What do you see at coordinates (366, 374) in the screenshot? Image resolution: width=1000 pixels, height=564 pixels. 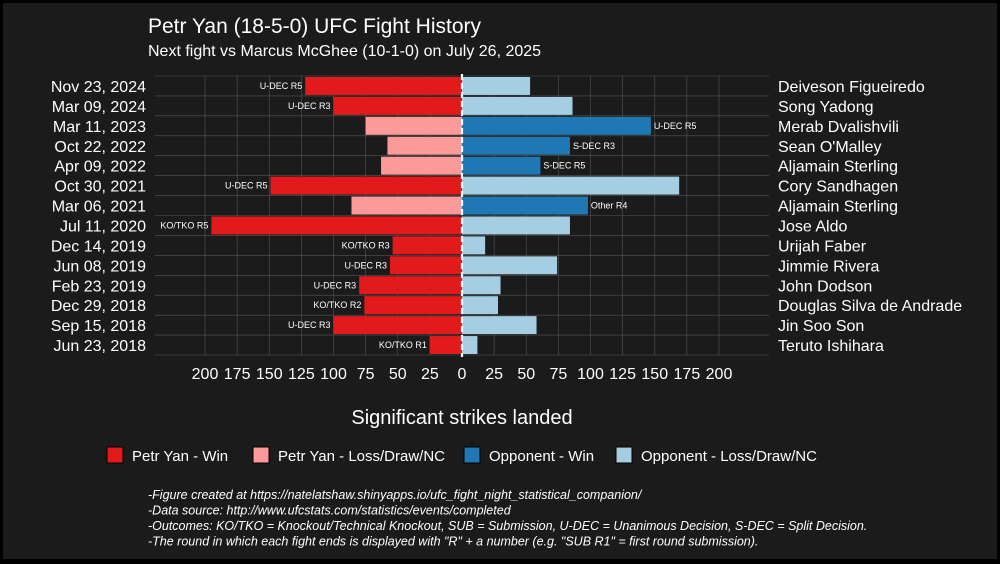 I see `x-tick-label-5: 75` at bounding box center [366, 374].